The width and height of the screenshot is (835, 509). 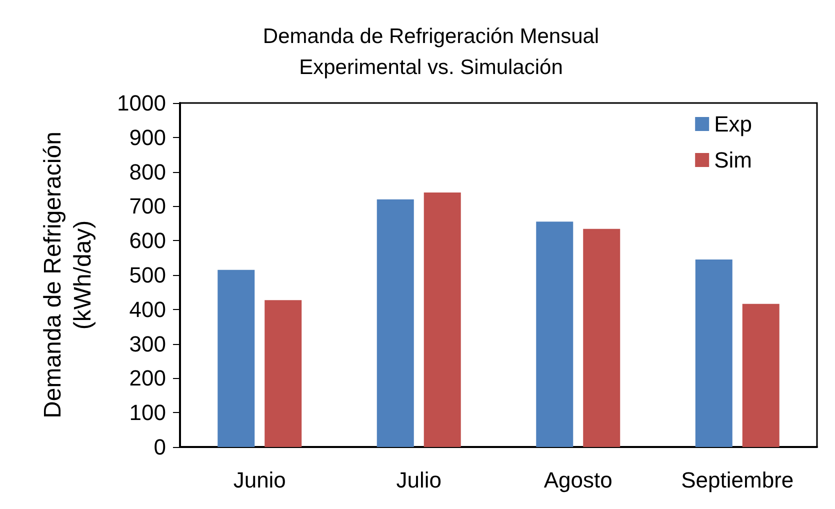 What do you see at coordinates (147, 171) in the screenshot?
I see `y-tick-label: 800` at bounding box center [147, 171].